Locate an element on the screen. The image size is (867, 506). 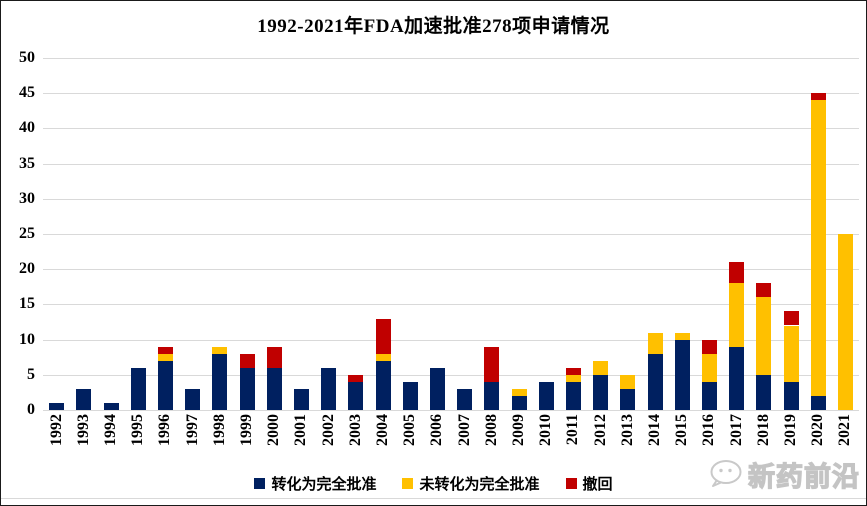
bar-1999-转化为完全批准 is located at coordinates (247, 388).